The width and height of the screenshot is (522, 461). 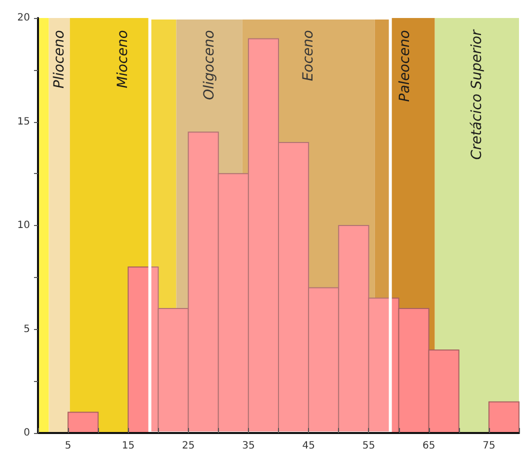 I want to click on y-tick-label: 10, so click(x=23, y=225).